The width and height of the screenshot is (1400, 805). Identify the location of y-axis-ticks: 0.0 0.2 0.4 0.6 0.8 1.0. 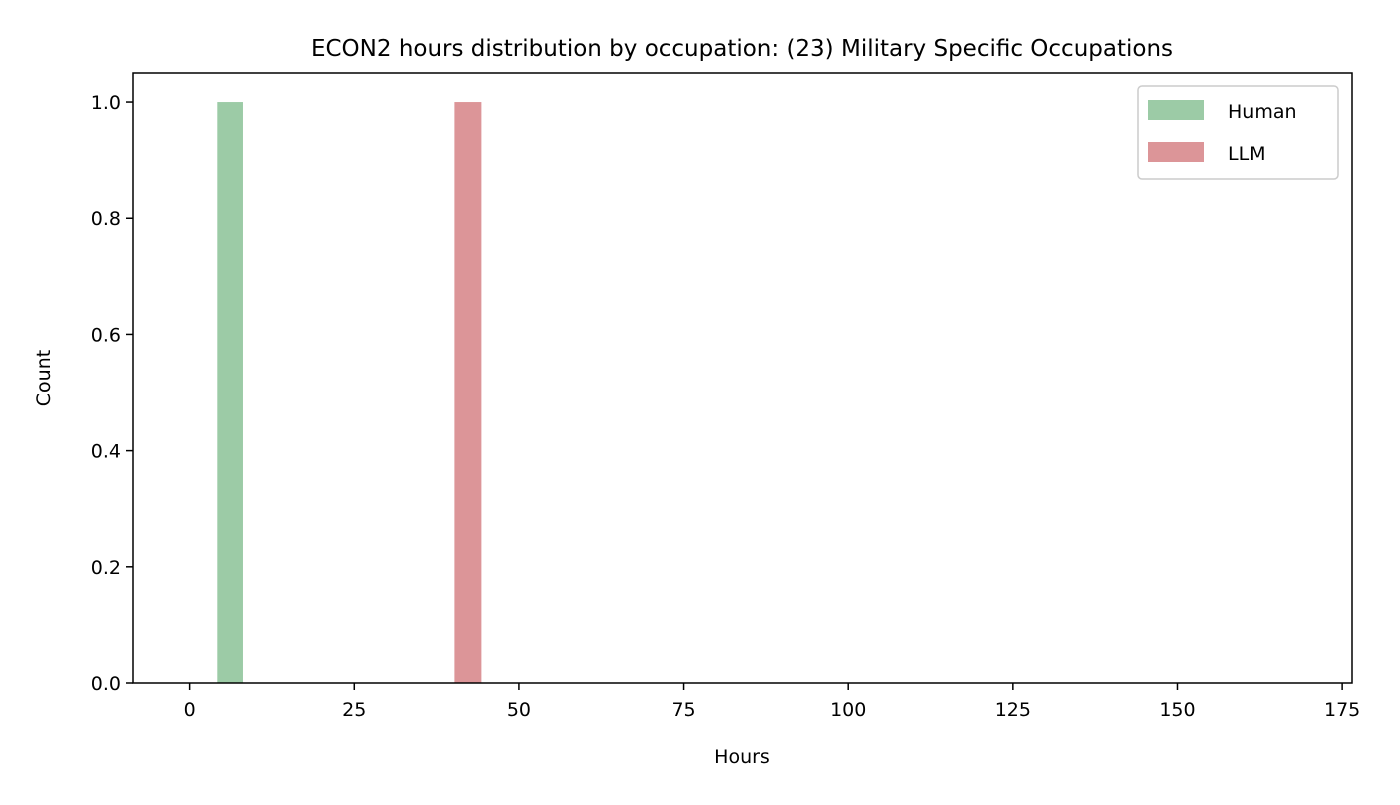
(112, 393).